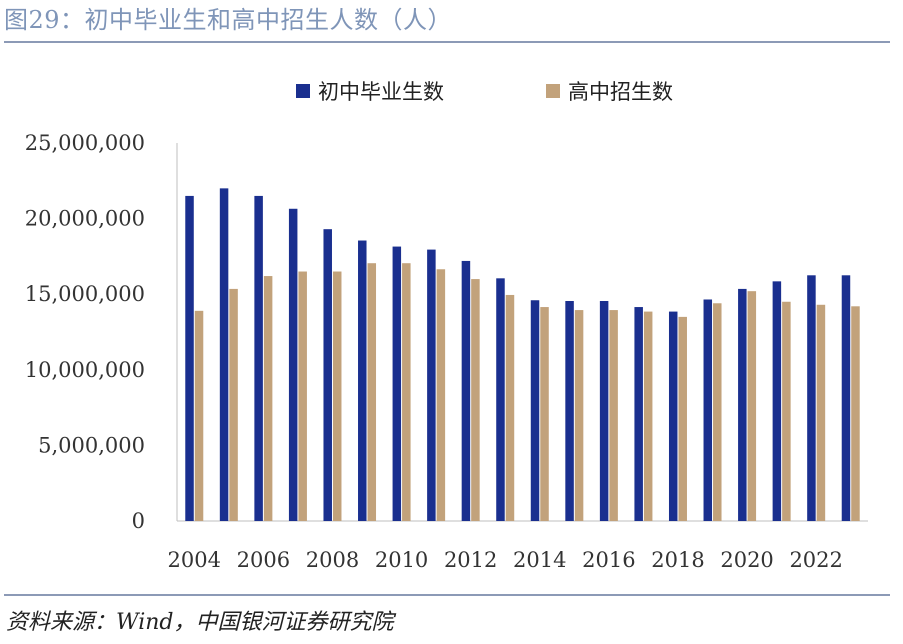 This screenshot has width=903, height=644. Describe the element at coordinates (447, 42) in the screenshot. I see `title-divider` at that location.